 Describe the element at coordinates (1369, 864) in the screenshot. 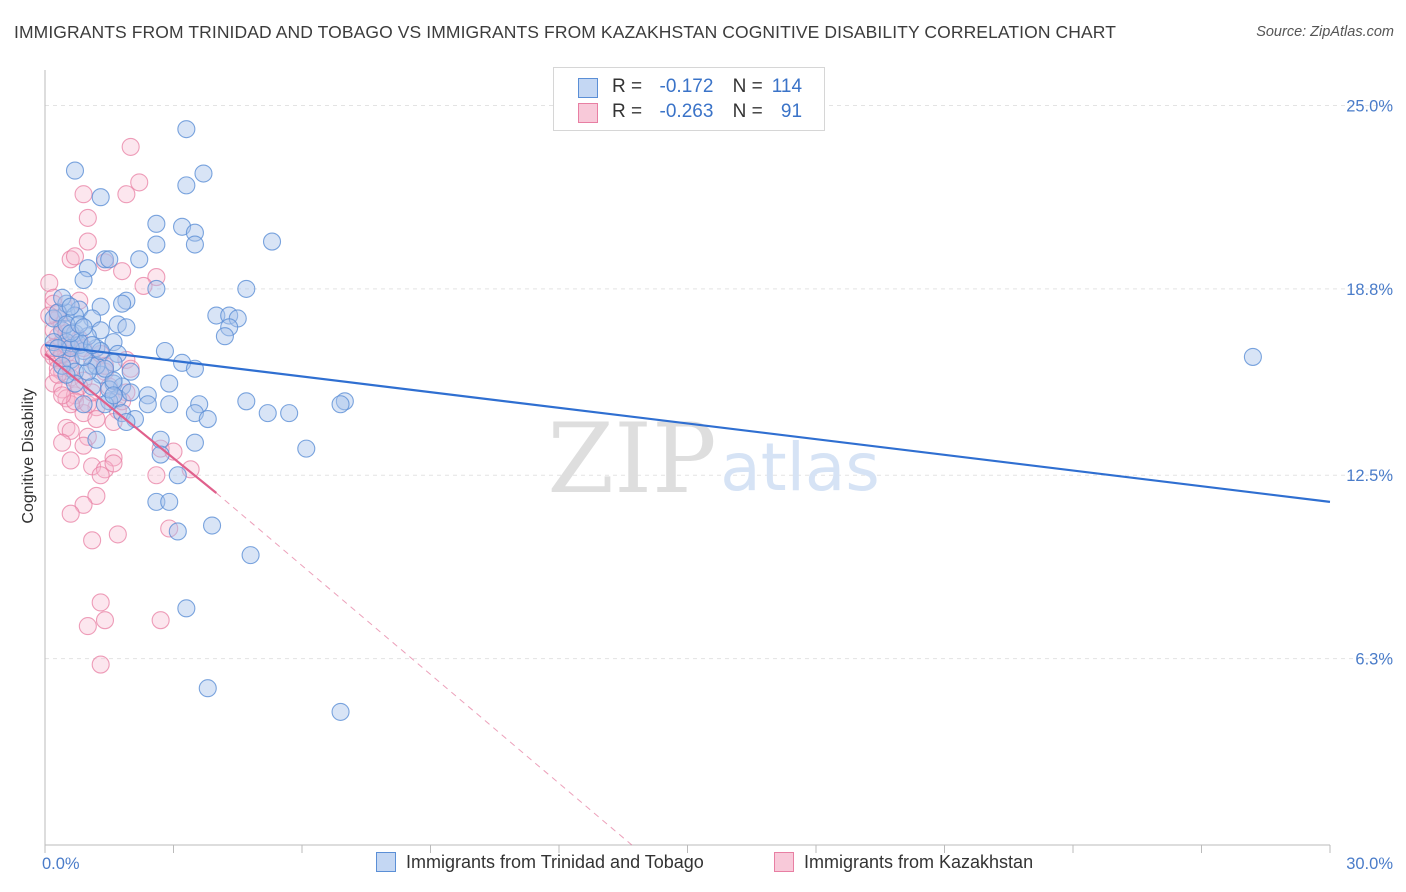

I see `x-tick-label: 30.0%` at that location.